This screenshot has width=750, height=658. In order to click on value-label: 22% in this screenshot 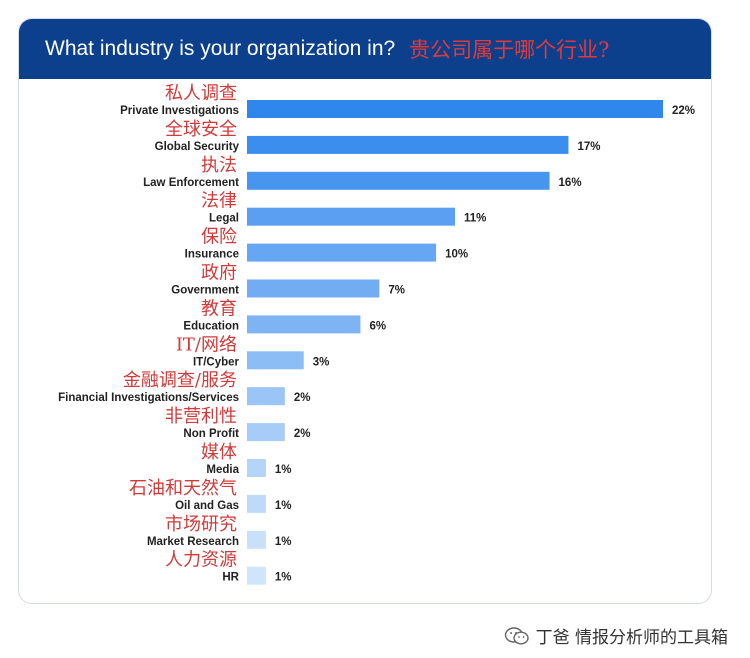, I will do `click(683, 111)`.